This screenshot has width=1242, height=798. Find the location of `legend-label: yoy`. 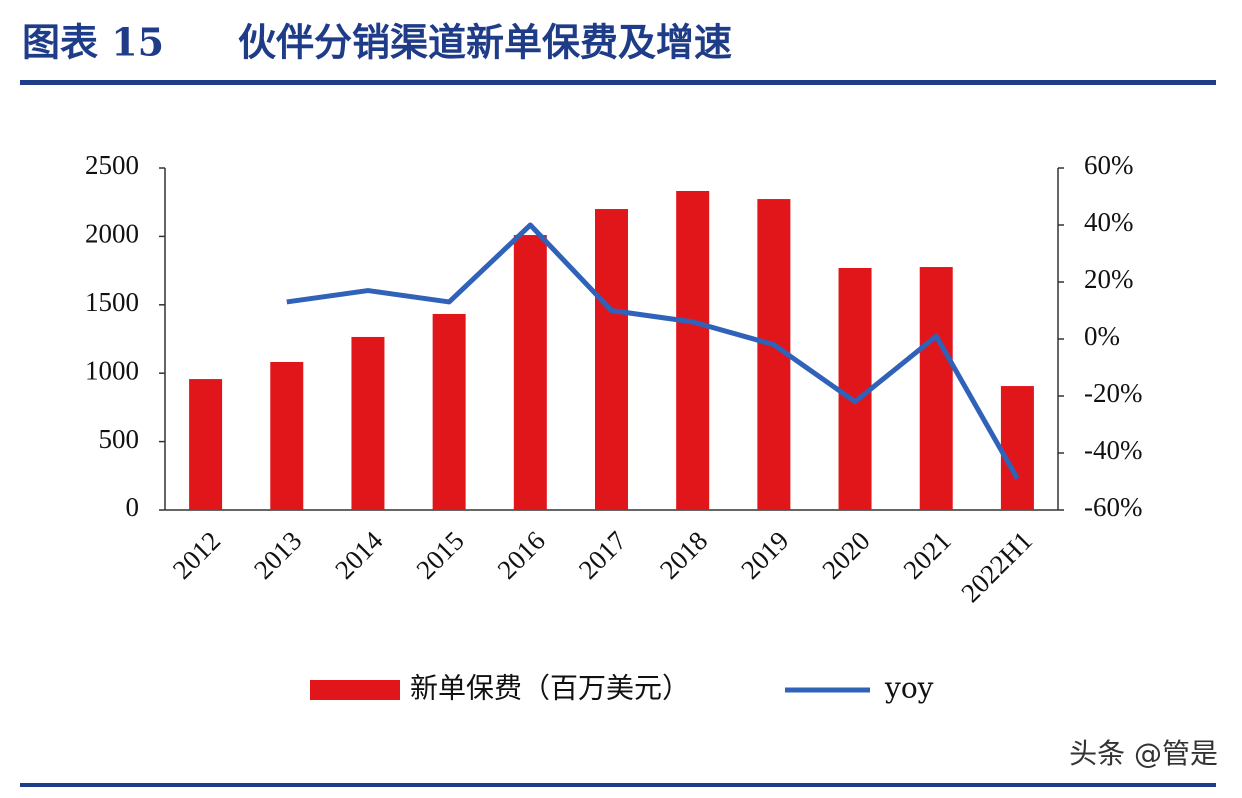

legend-label: yoy is located at coordinates (909, 688).